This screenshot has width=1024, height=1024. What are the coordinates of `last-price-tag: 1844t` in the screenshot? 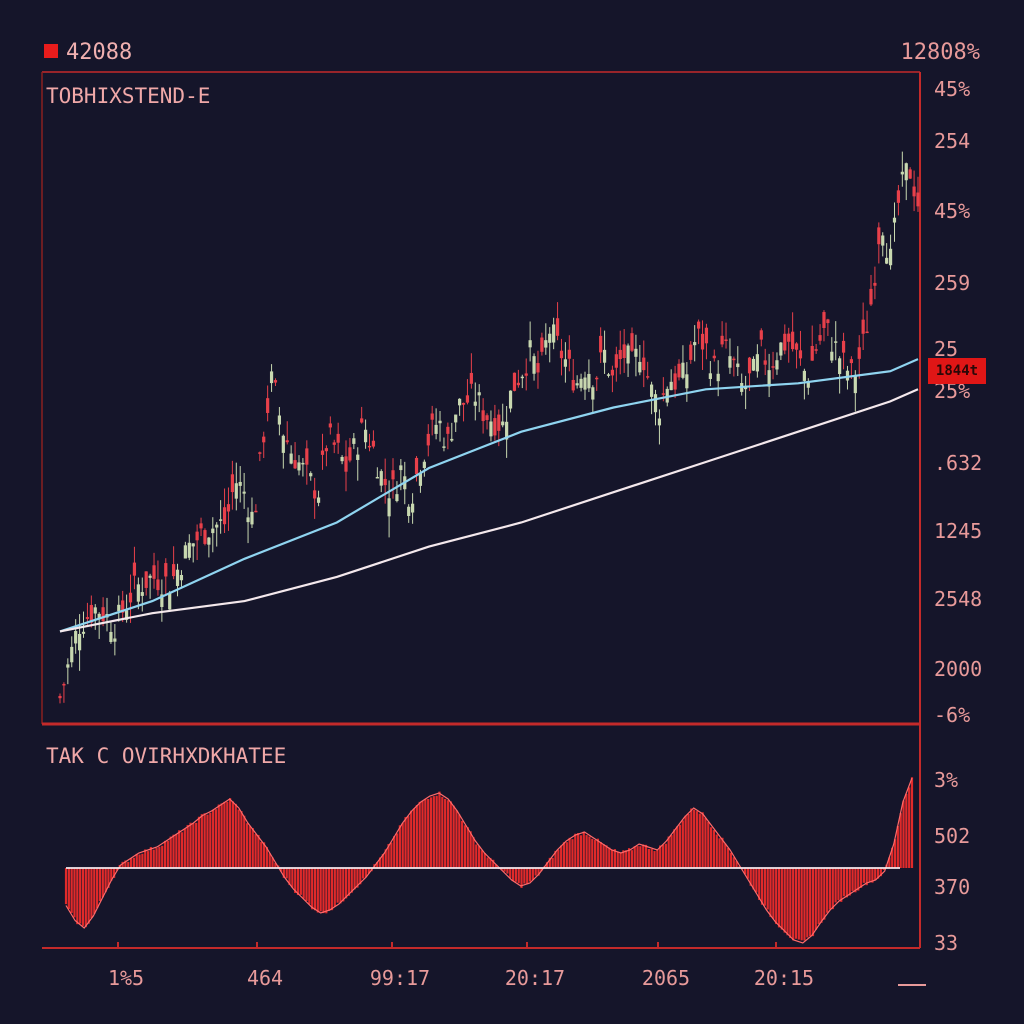 It's located at (957, 371).